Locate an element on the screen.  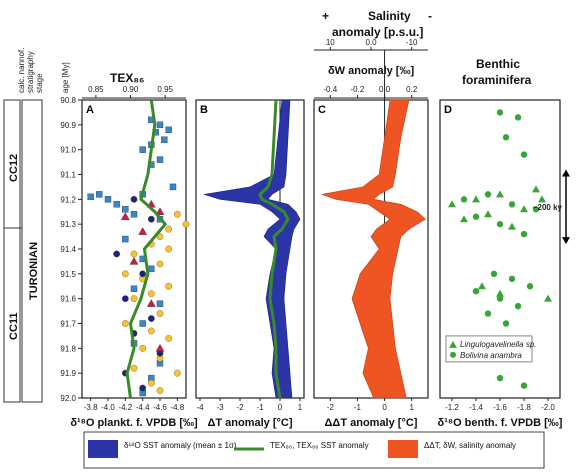
x-tick-label: -2.0 is located at coordinates (548, 407).